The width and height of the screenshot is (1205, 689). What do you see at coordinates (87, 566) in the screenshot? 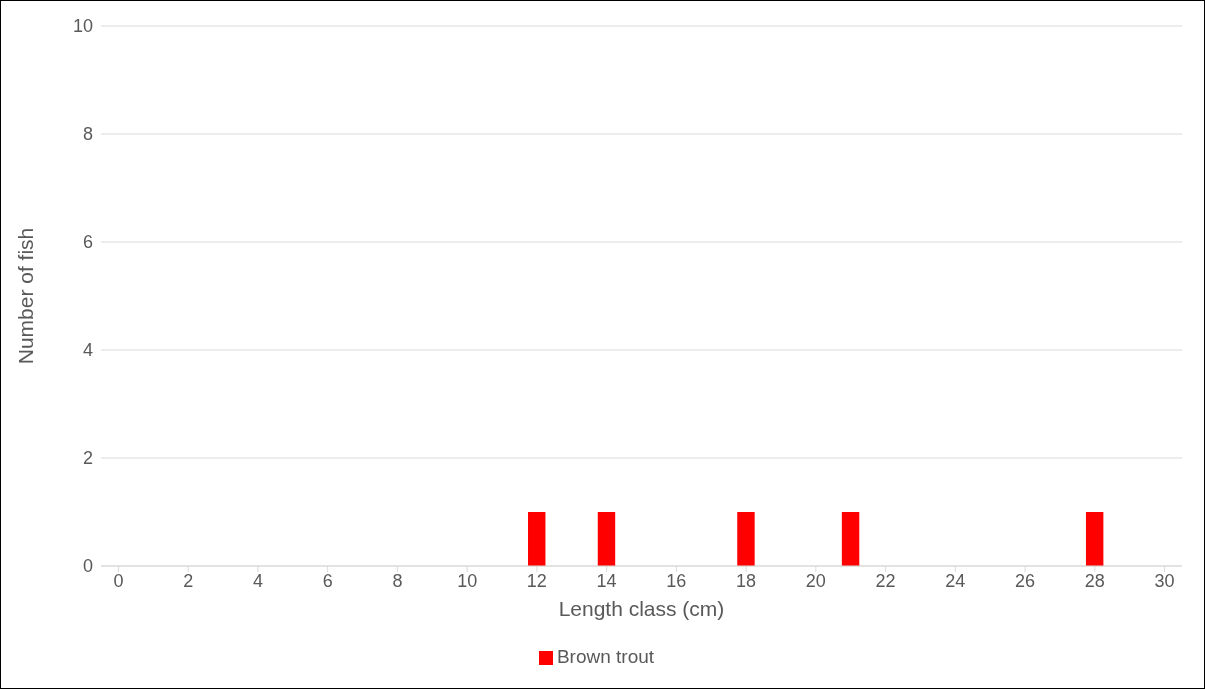
I see `y-tick-label: 0` at bounding box center [87, 566].